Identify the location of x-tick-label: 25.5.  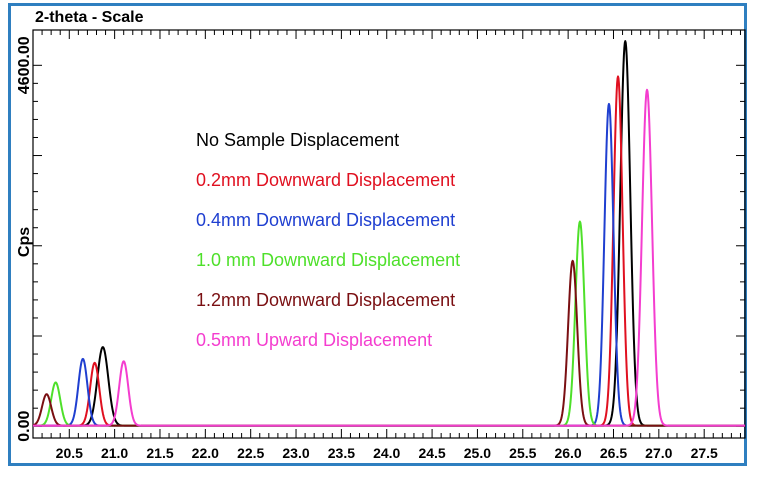
(522, 453).